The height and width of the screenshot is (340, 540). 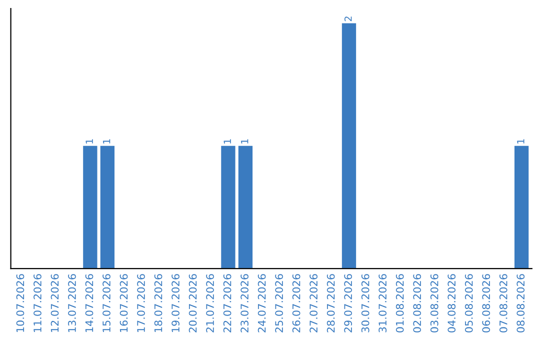 I want to click on x-tick-label: 29.07.2026, so click(x=348, y=303).